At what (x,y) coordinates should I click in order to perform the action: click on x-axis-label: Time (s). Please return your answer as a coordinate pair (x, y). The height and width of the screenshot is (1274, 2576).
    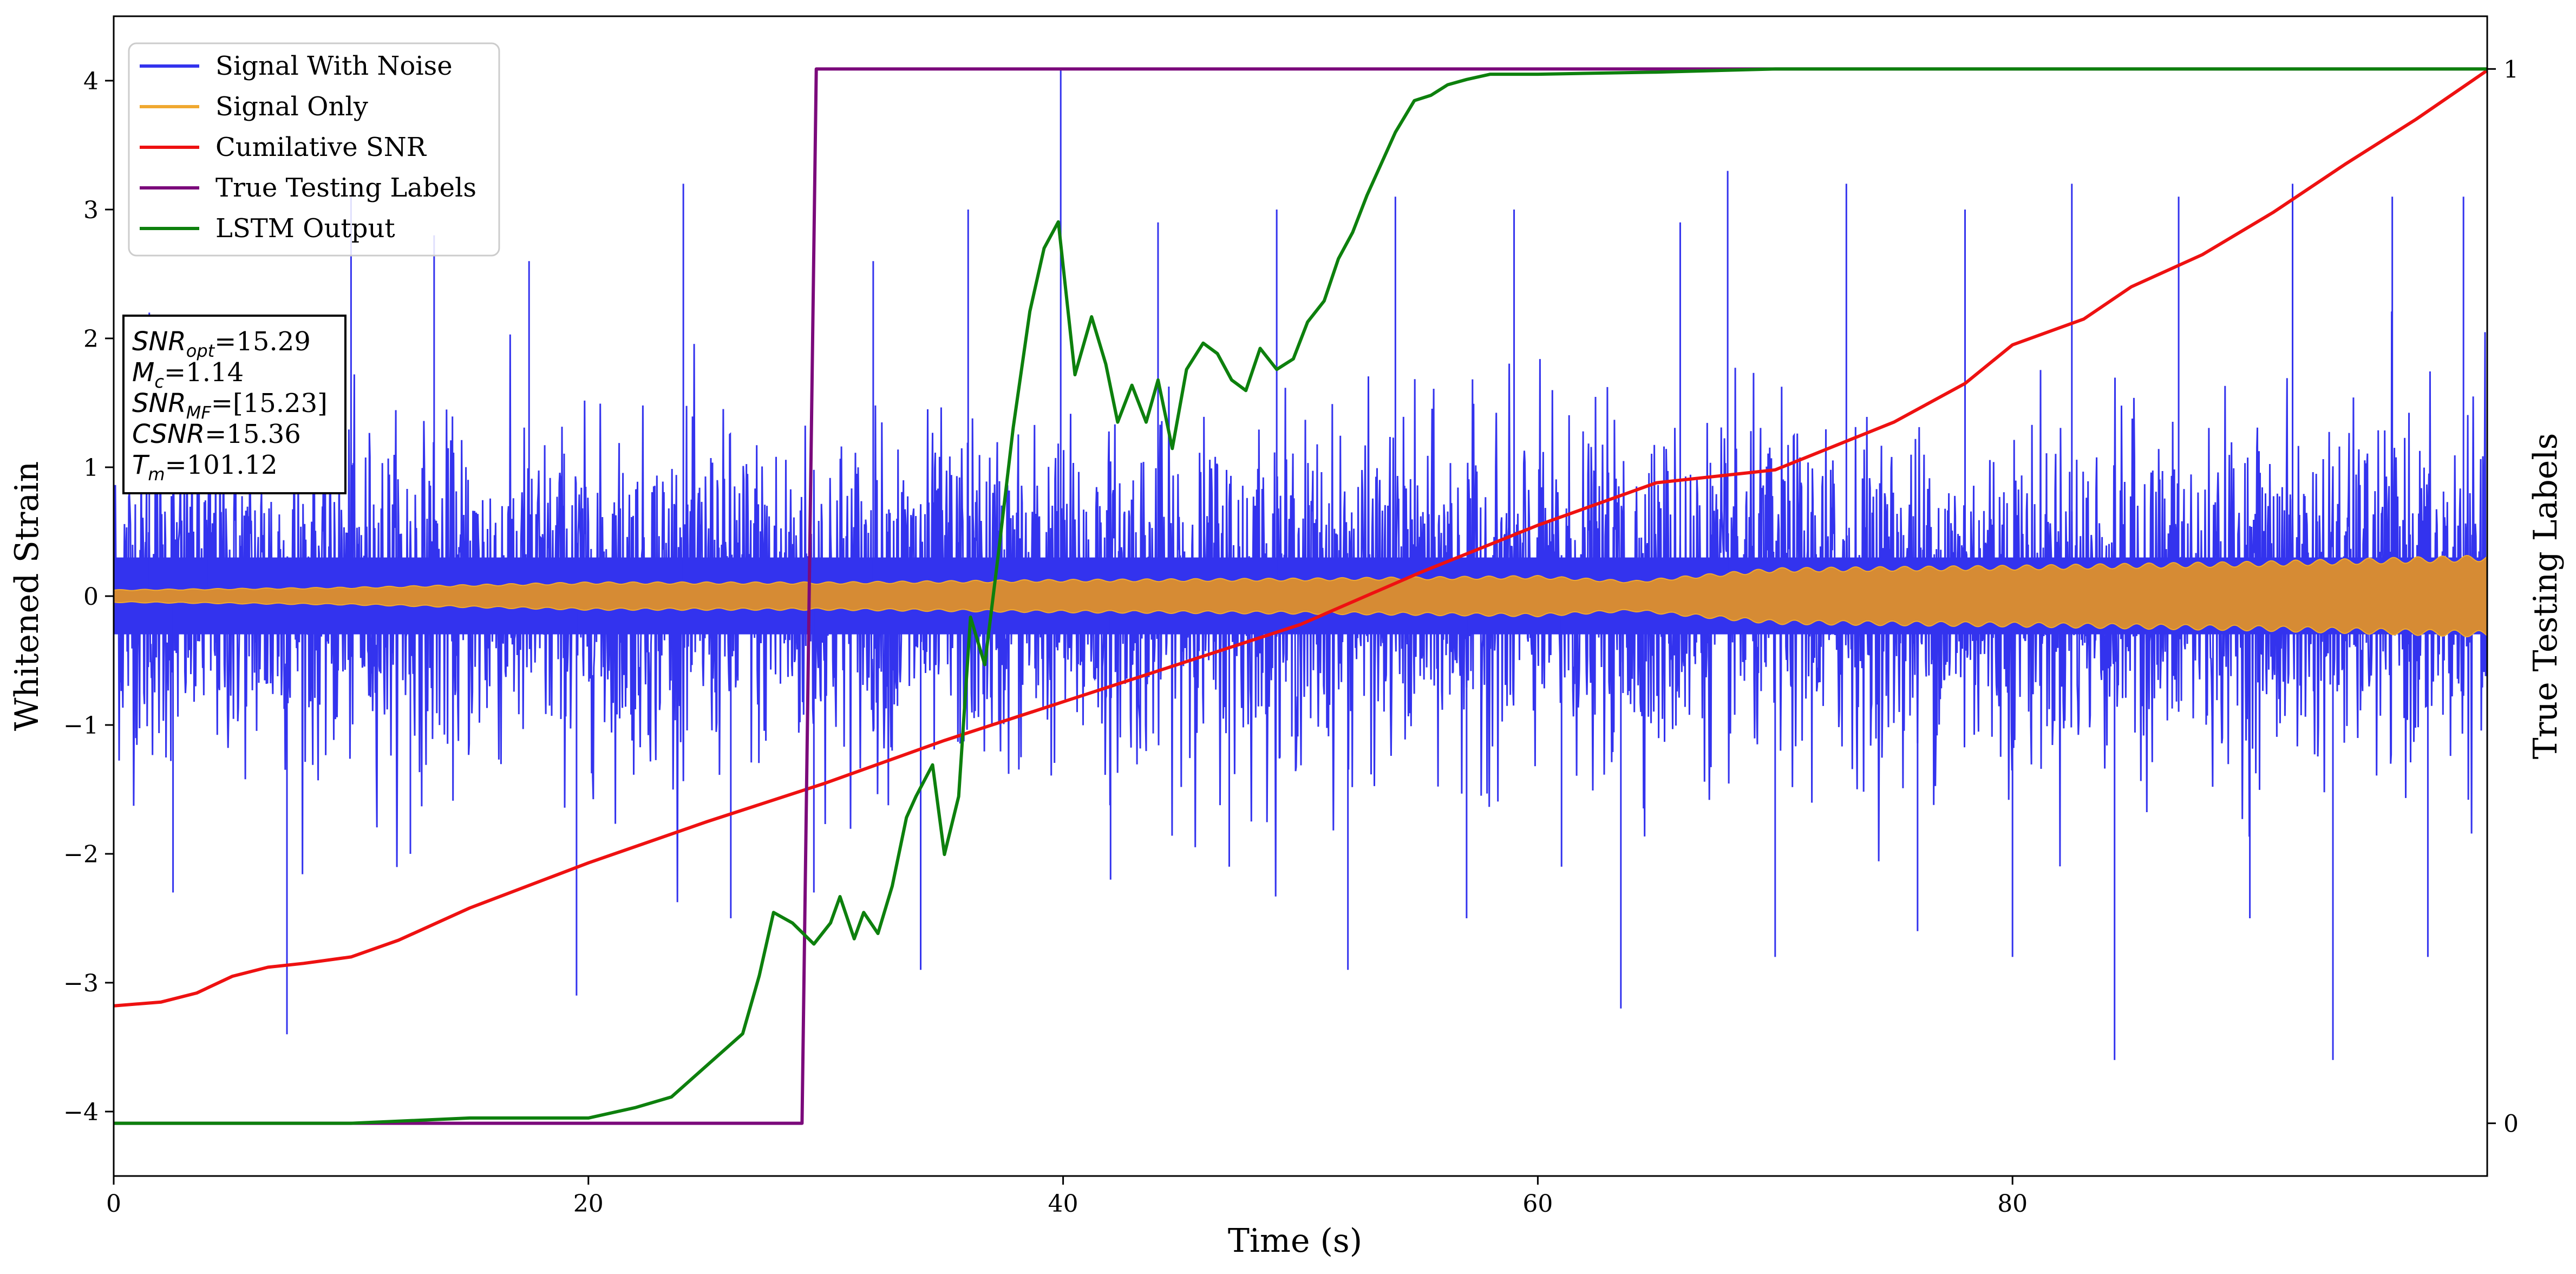
    Looking at the image, I should click on (1295, 1241).